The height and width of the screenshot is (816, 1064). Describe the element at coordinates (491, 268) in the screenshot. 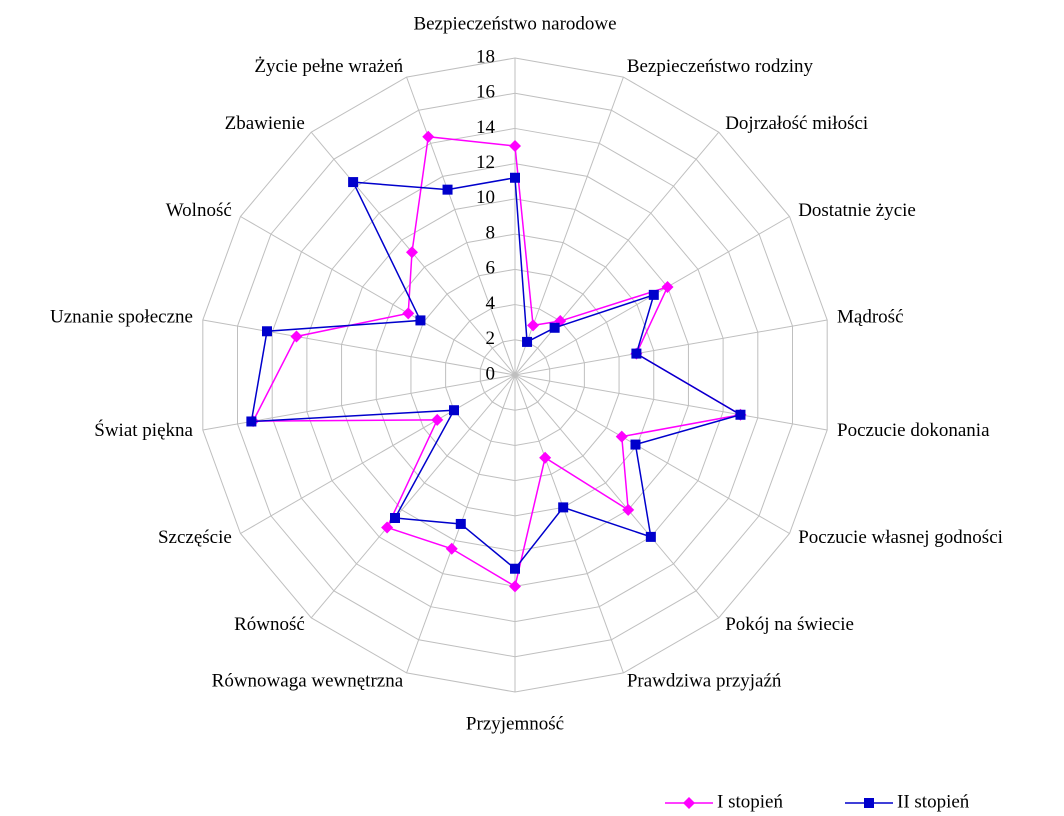

I see `radial-tick-label: 6` at that location.